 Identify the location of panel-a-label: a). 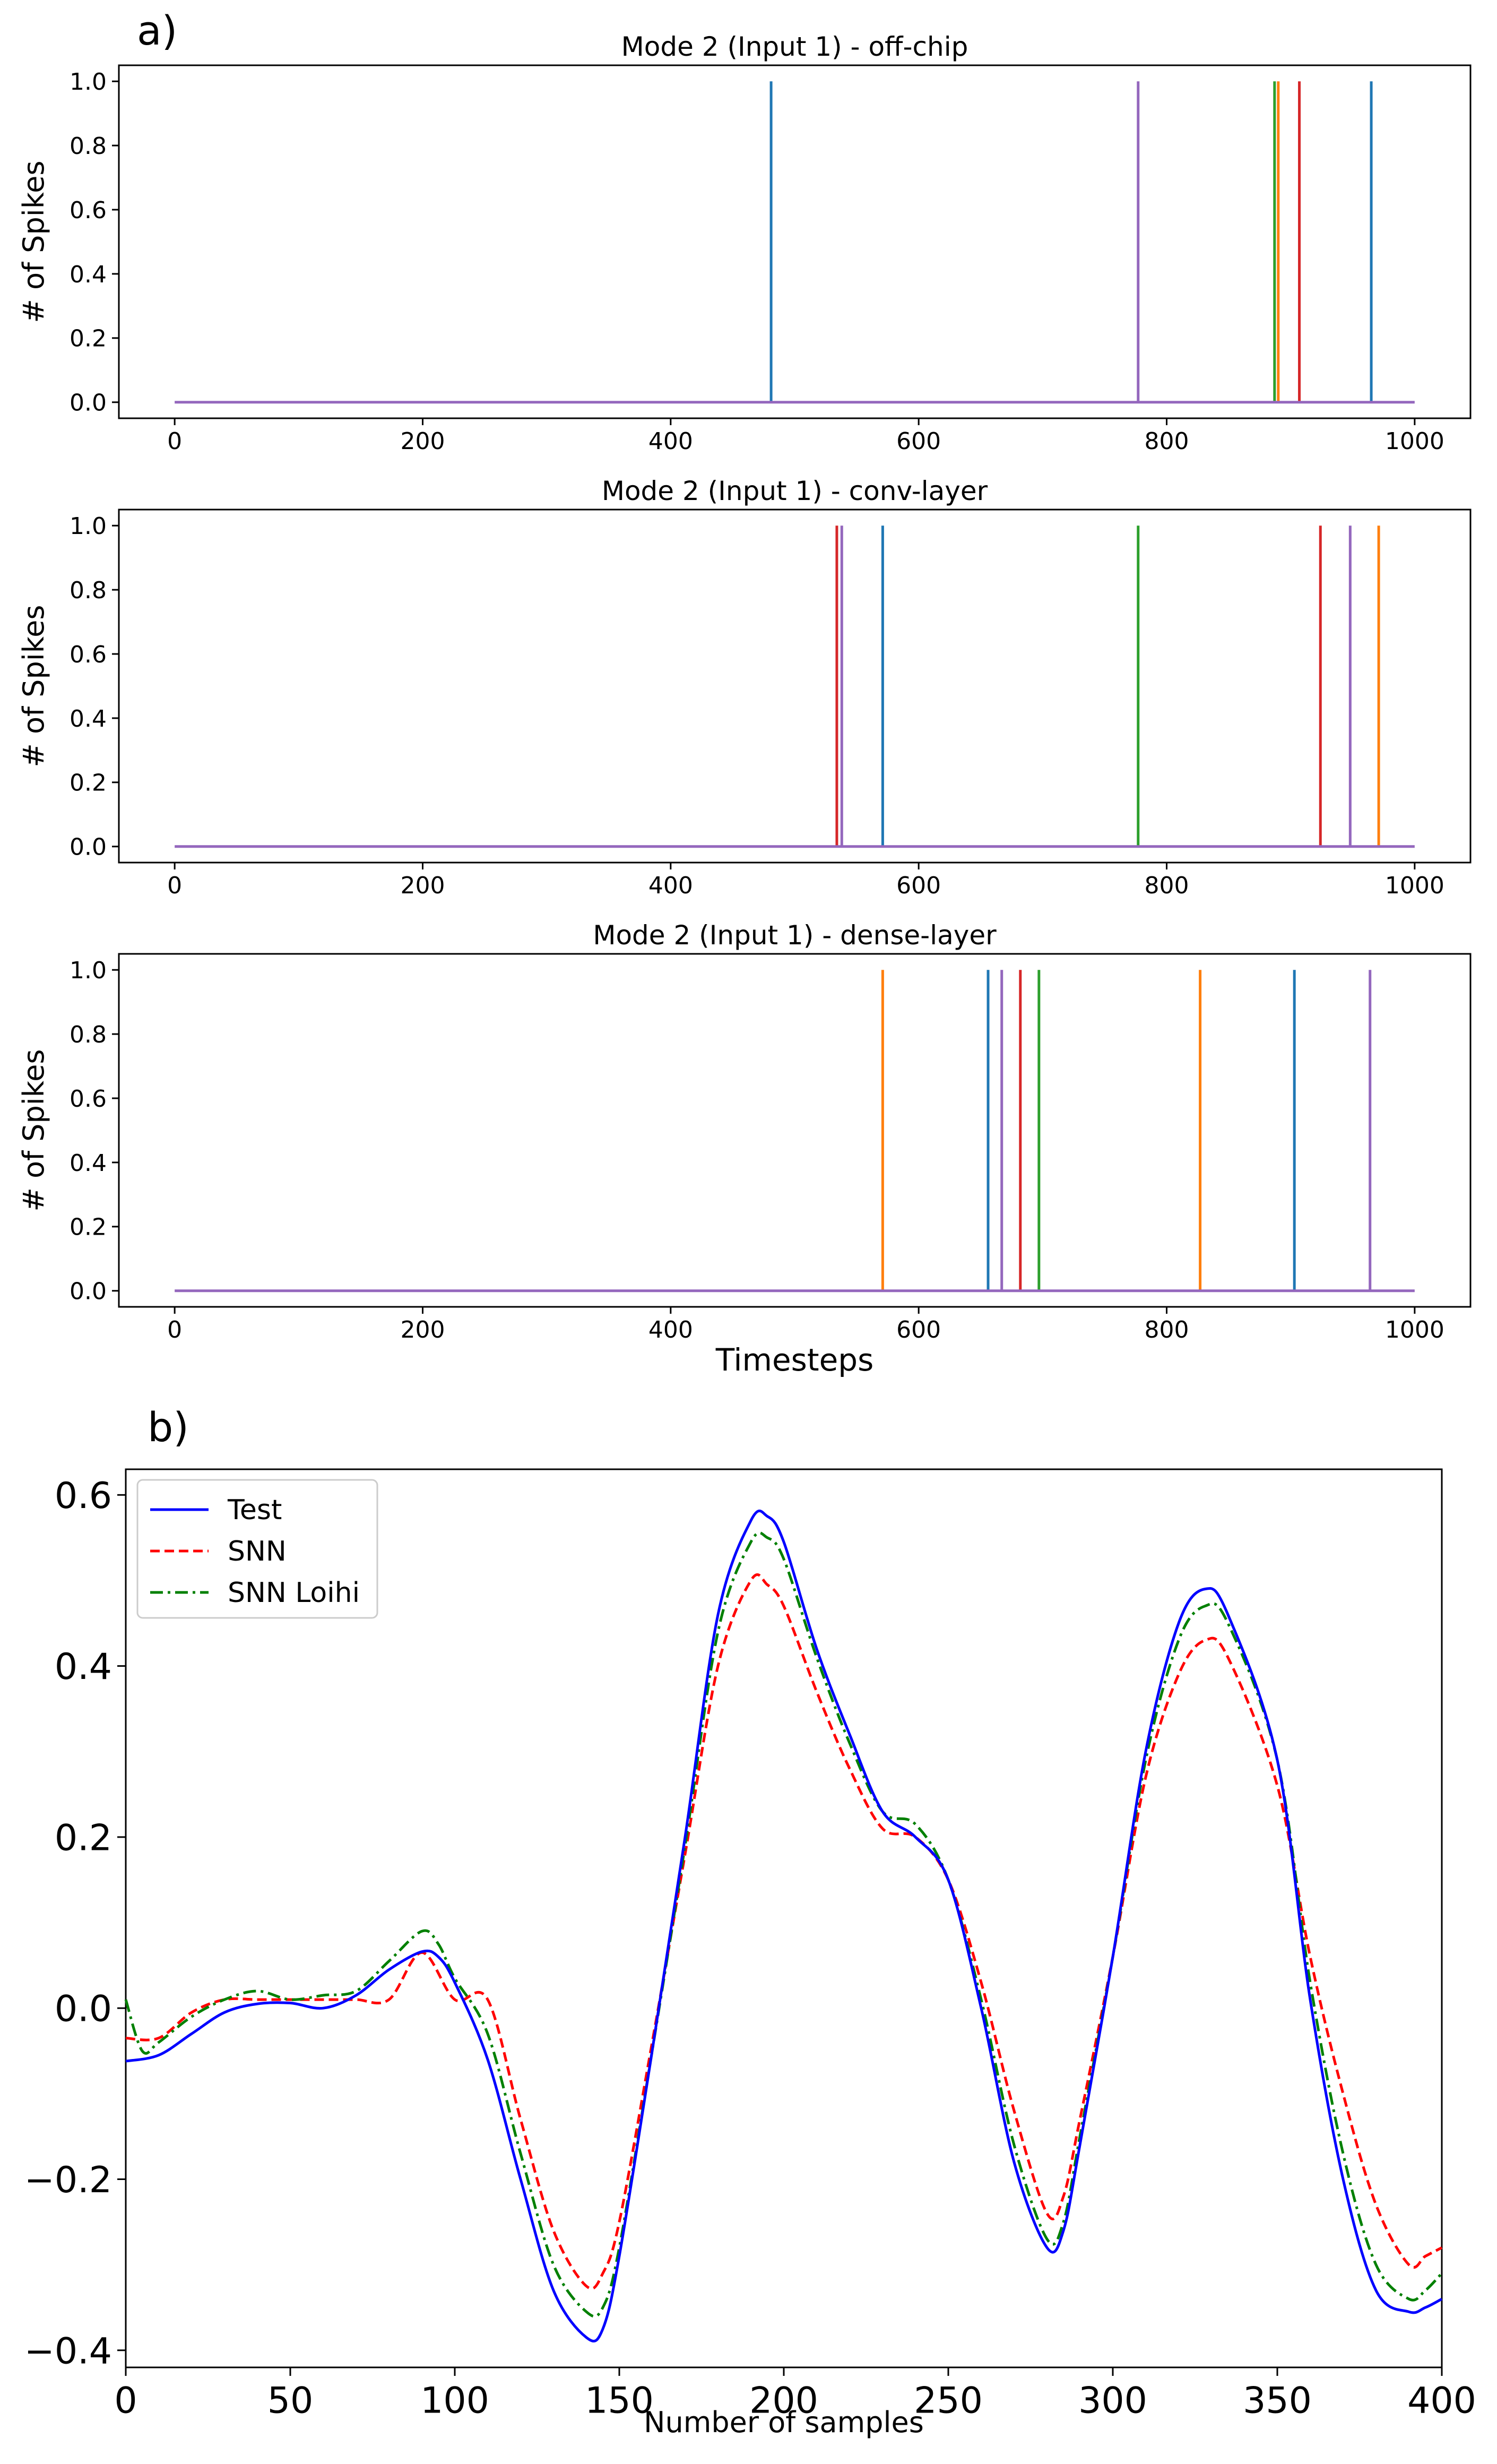
(157, 31).